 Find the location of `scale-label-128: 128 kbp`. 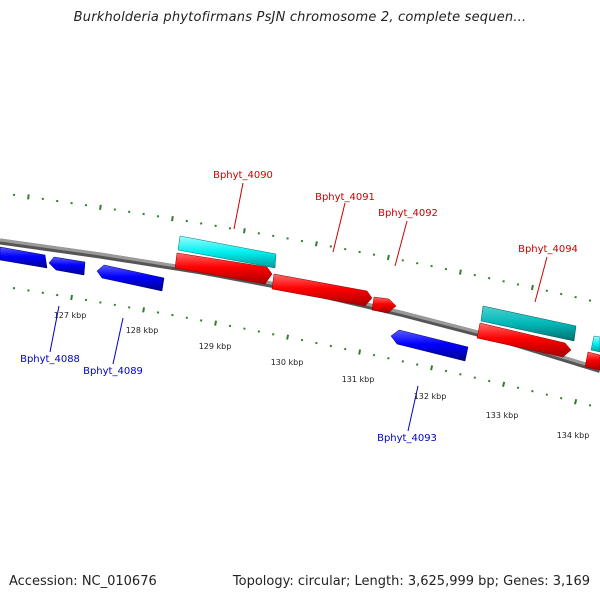

scale-label-128: 128 kbp is located at coordinates (142, 330).